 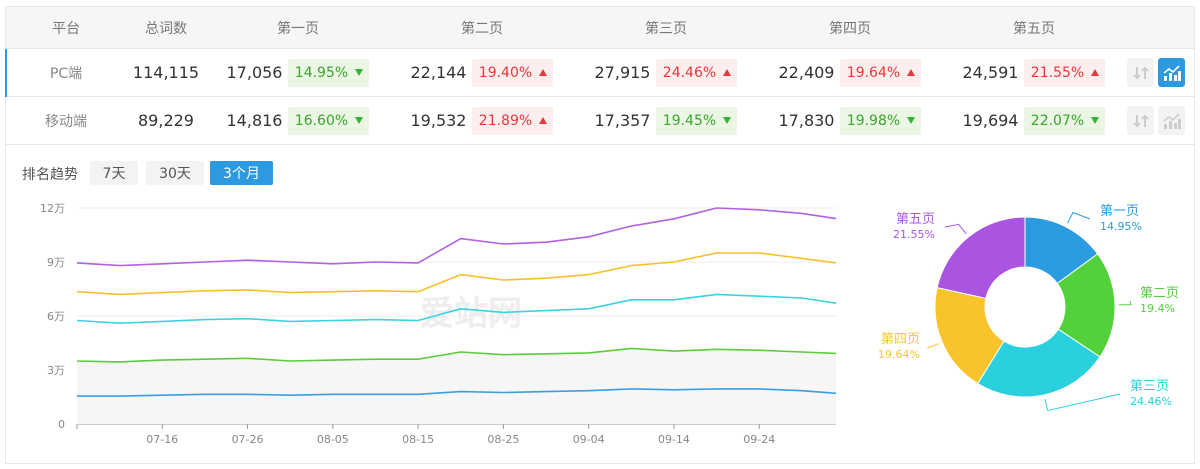 I want to click on area-fill, so click(x=456, y=386).